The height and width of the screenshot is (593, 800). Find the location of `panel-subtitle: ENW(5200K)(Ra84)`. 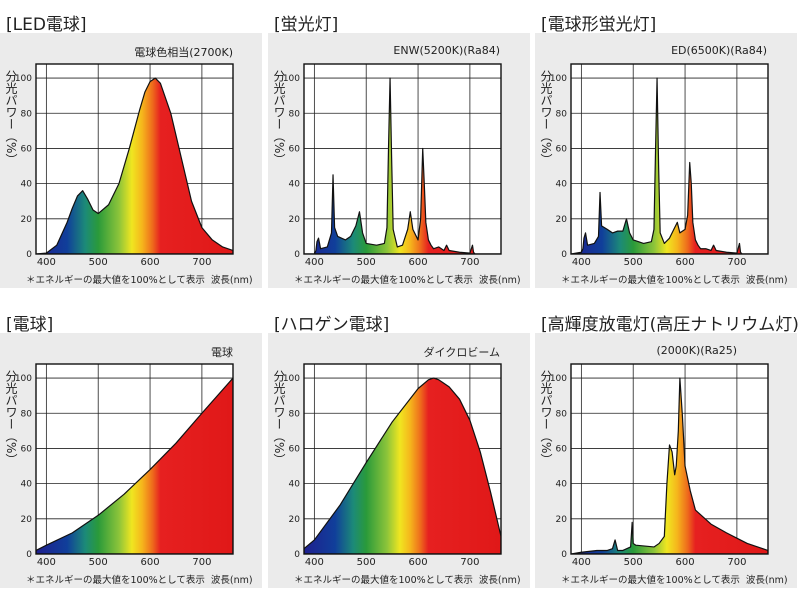

panel-subtitle: ENW(5200K)(Ra84) is located at coordinates (446, 50).